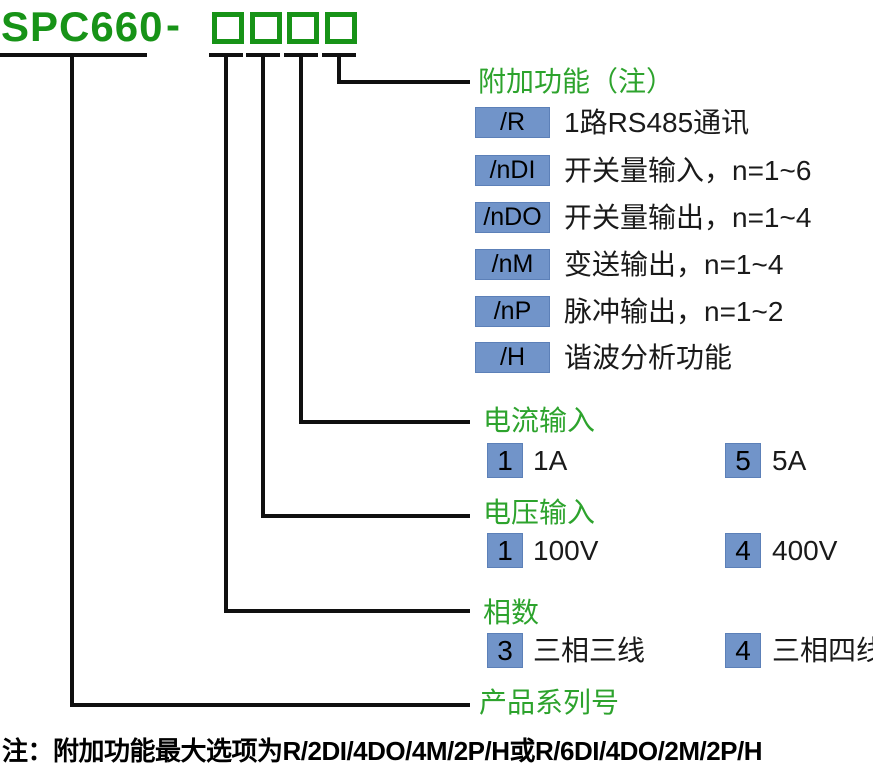 The width and height of the screenshot is (873, 771). What do you see at coordinates (82, 26) in the screenshot?
I see `product-model: SPC660` at bounding box center [82, 26].